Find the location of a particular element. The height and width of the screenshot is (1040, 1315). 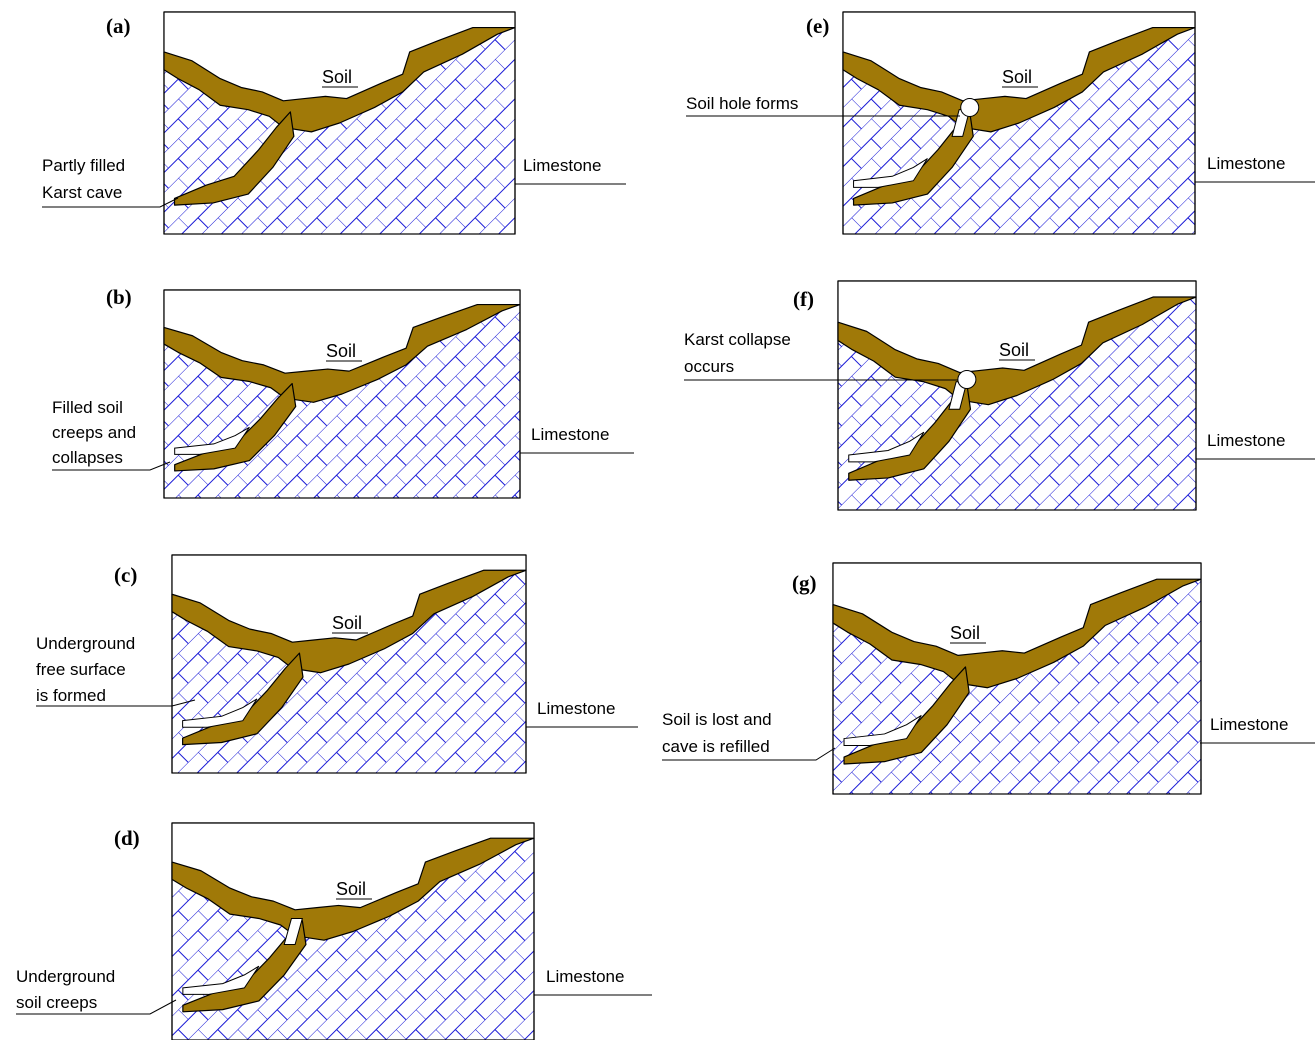

panel-a: (a) Soil Limestone Partly filled Karst cave is located at coordinates (334, 123).